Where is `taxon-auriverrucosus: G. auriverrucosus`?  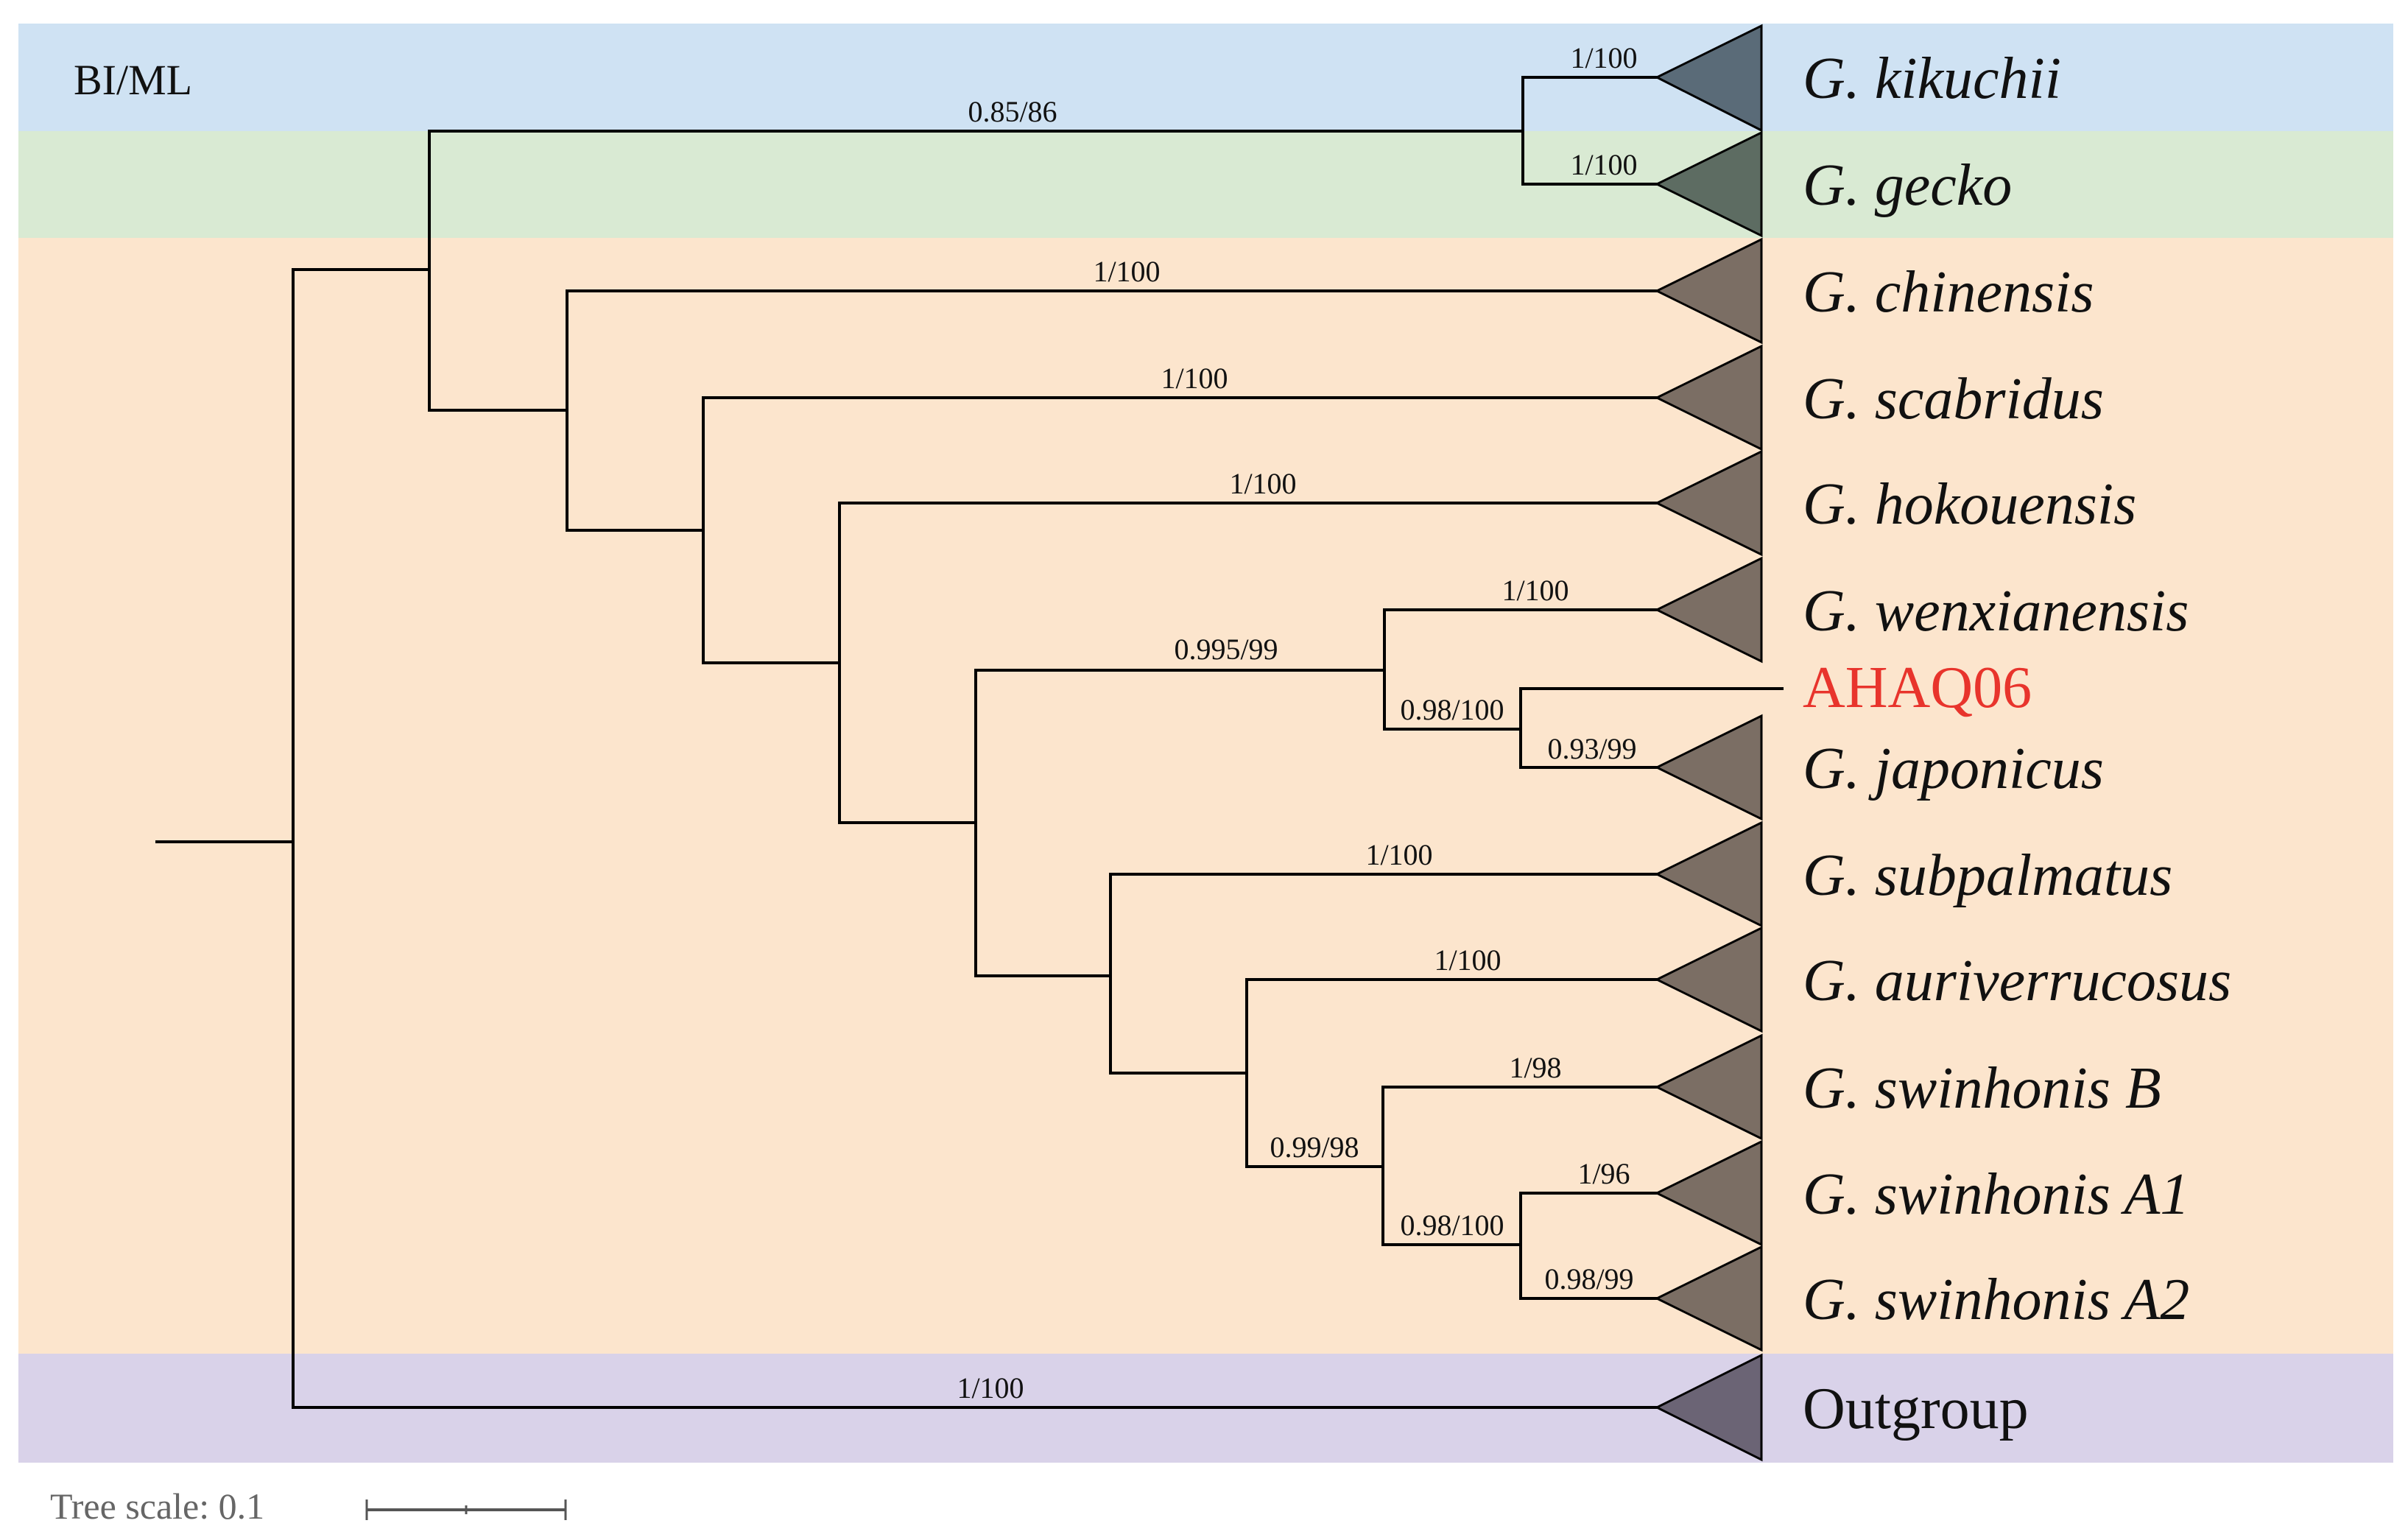 taxon-auriverrucosus: G. auriverrucosus is located at coordinates (2017, 981).